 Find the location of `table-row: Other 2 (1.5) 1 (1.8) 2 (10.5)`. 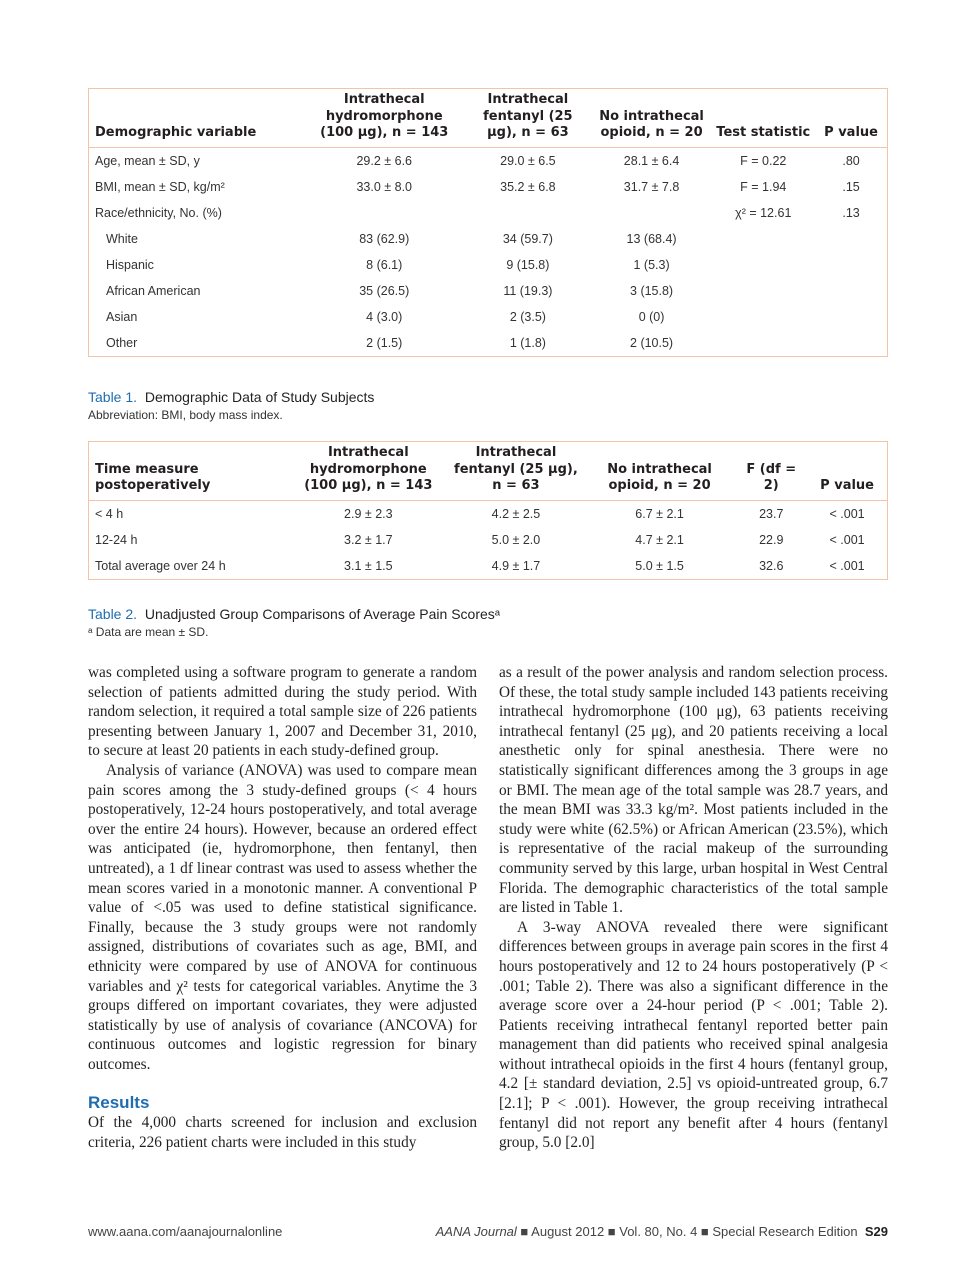

table-row: Other 2 (1.5) 1 (1.8) 2 (10.5) is located at coordinates (488, 343).